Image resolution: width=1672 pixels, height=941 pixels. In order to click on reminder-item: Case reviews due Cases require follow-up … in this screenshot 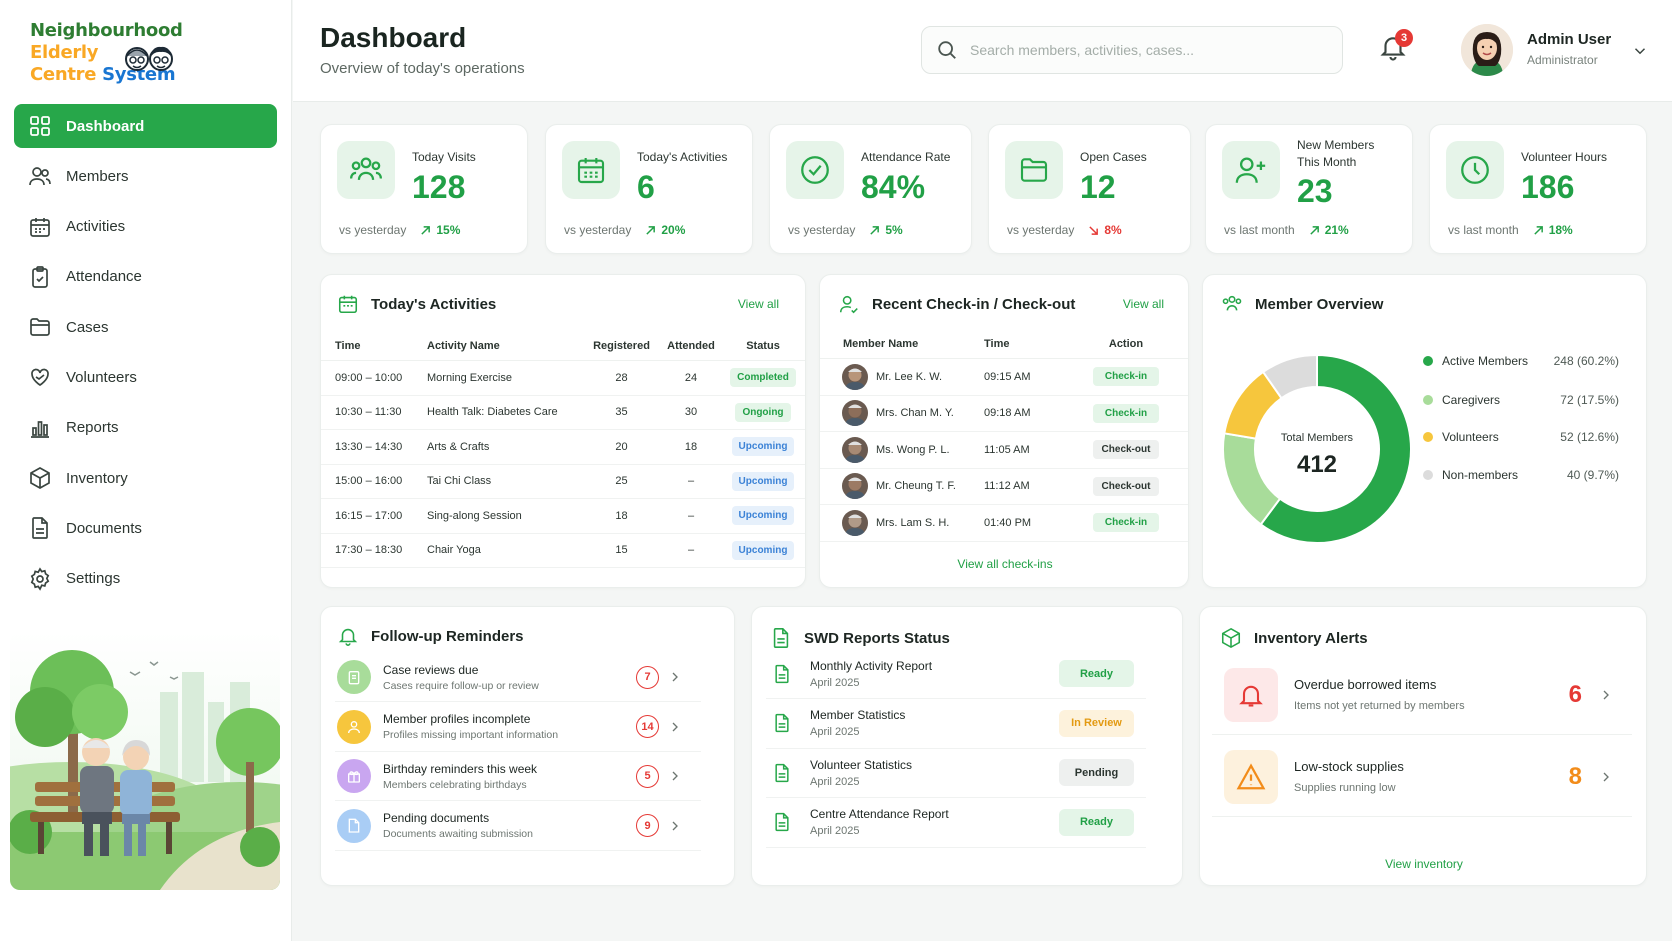, I will do `click(518, 677)`.